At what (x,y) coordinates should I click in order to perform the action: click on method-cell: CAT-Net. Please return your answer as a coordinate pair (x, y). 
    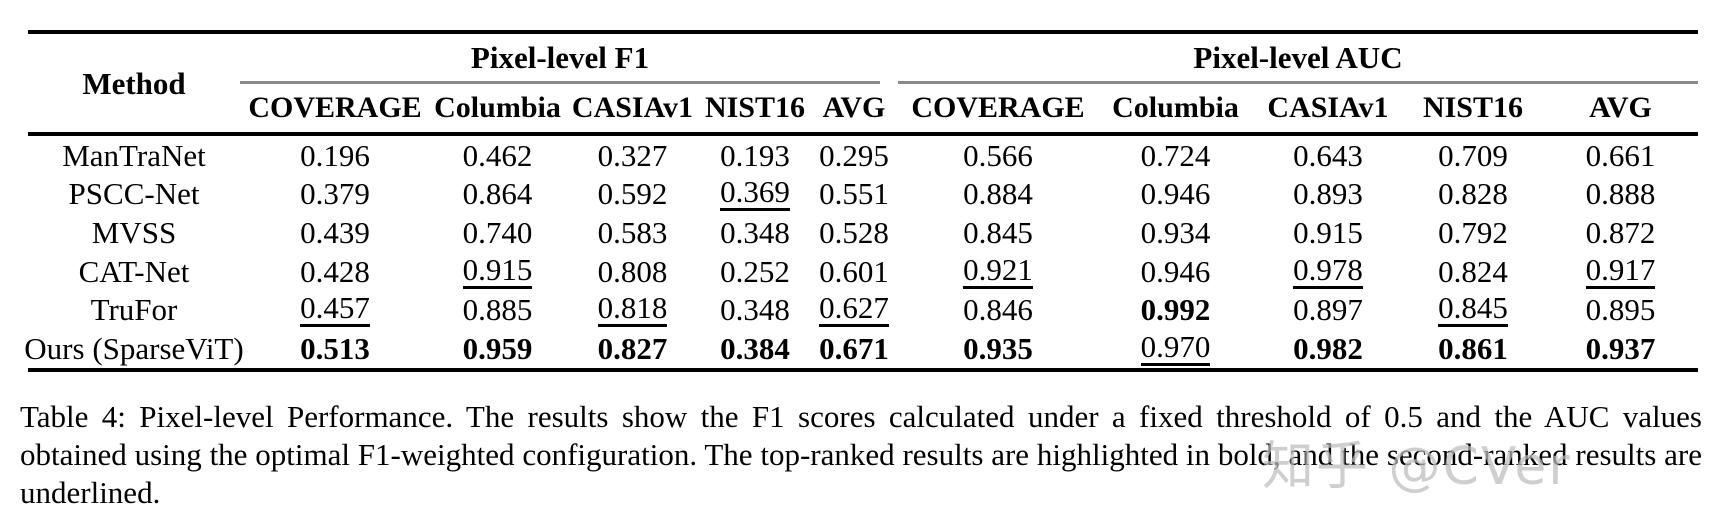
    Looking at the image, I should click on (134, 271).